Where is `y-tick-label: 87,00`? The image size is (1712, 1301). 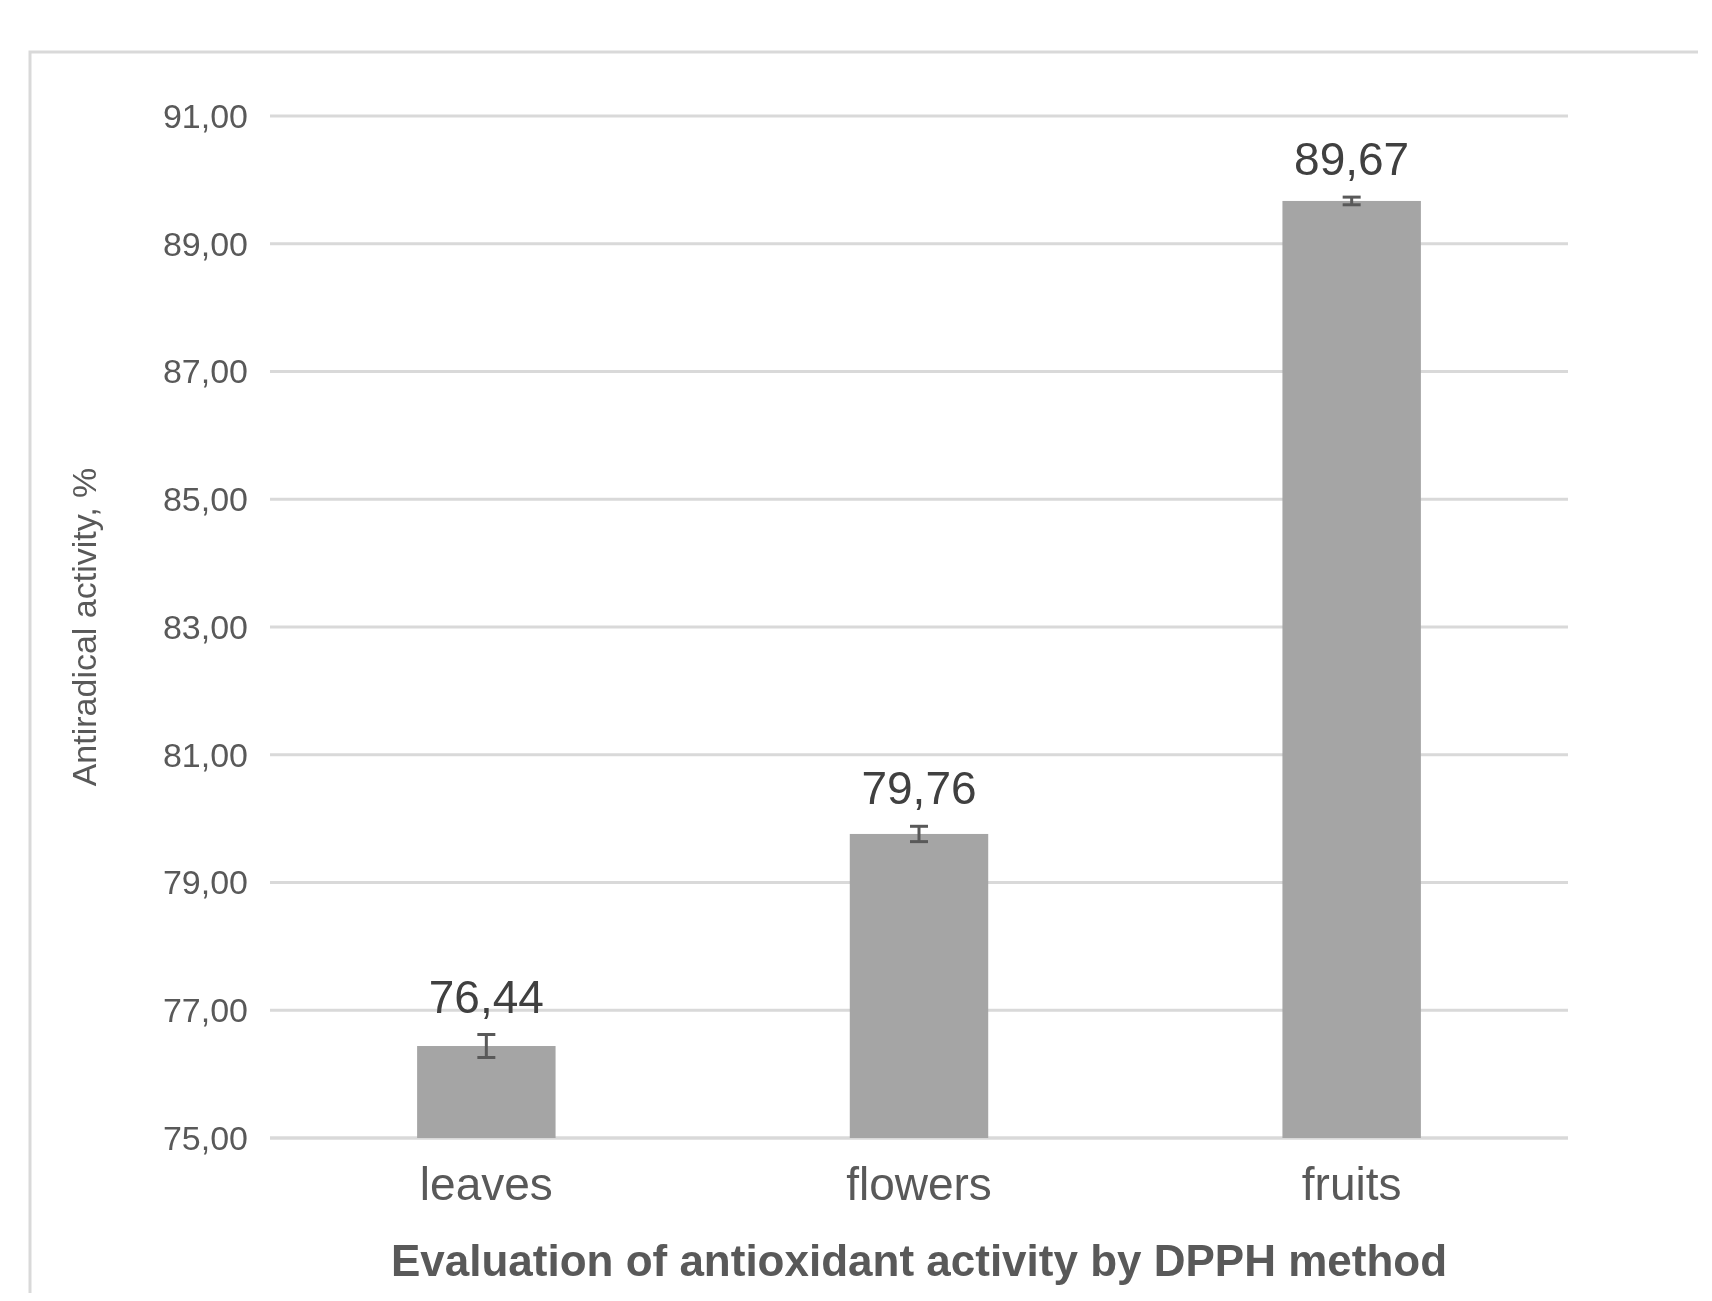 y-tick-label: 87,00 is located at coordinates (205, 371).